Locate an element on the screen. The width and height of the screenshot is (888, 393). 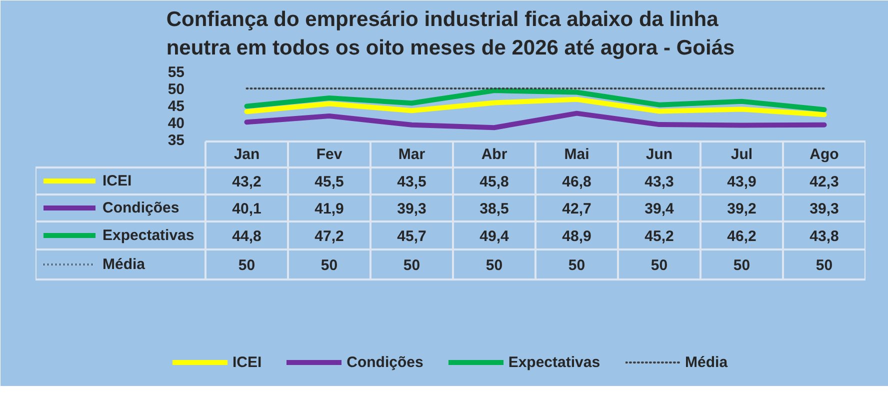
y-tick-label: 45 is located at coordinates (176, 106).